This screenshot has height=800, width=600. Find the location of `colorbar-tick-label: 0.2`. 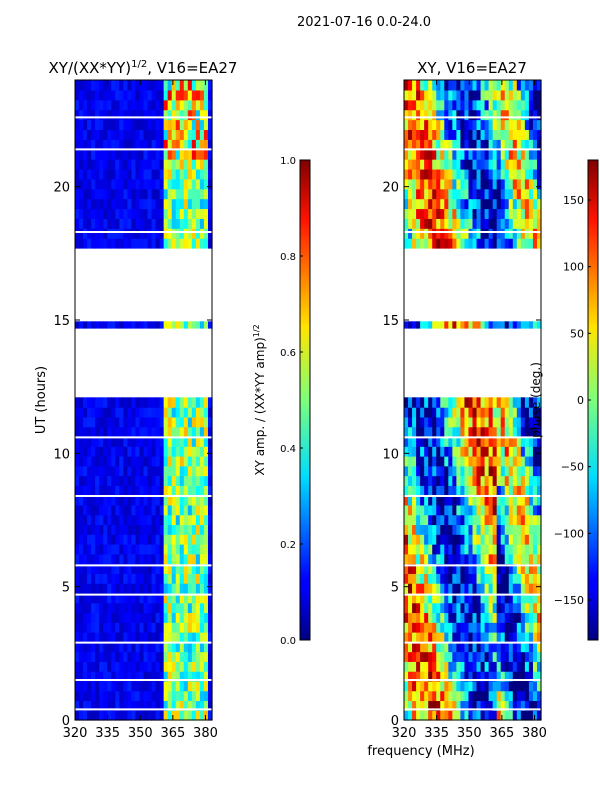

colorbar-tick-label: 0.2 is located at coordinates (288, 545).